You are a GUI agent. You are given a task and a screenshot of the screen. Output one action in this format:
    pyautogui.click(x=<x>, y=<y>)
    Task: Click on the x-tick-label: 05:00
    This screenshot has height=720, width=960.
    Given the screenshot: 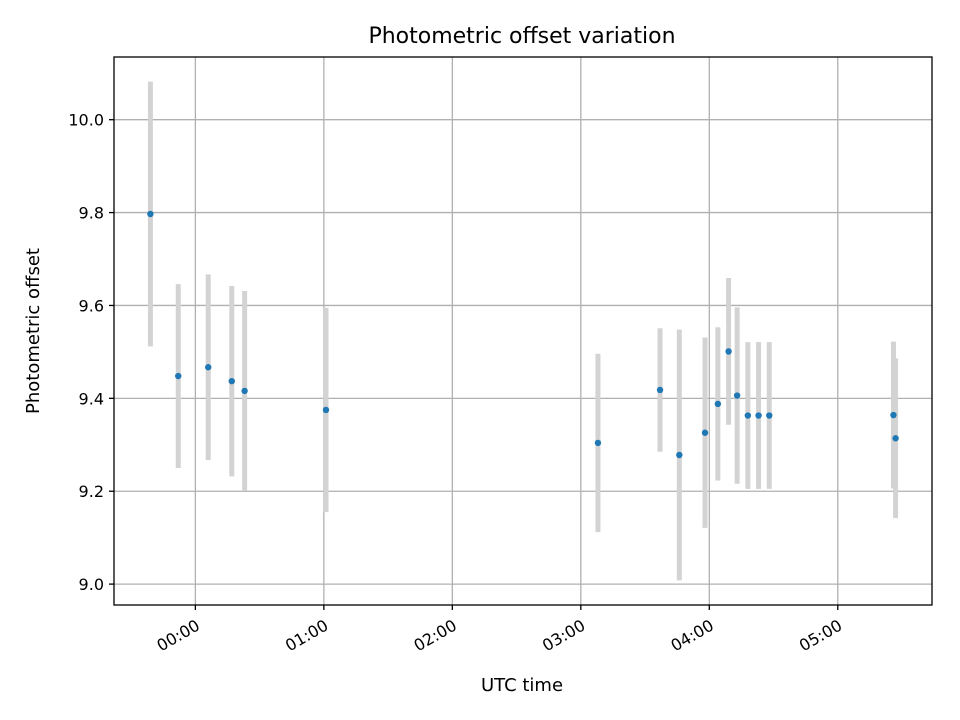 What is the action you would take?
    pyautogui.click(x=820, y=636)
    